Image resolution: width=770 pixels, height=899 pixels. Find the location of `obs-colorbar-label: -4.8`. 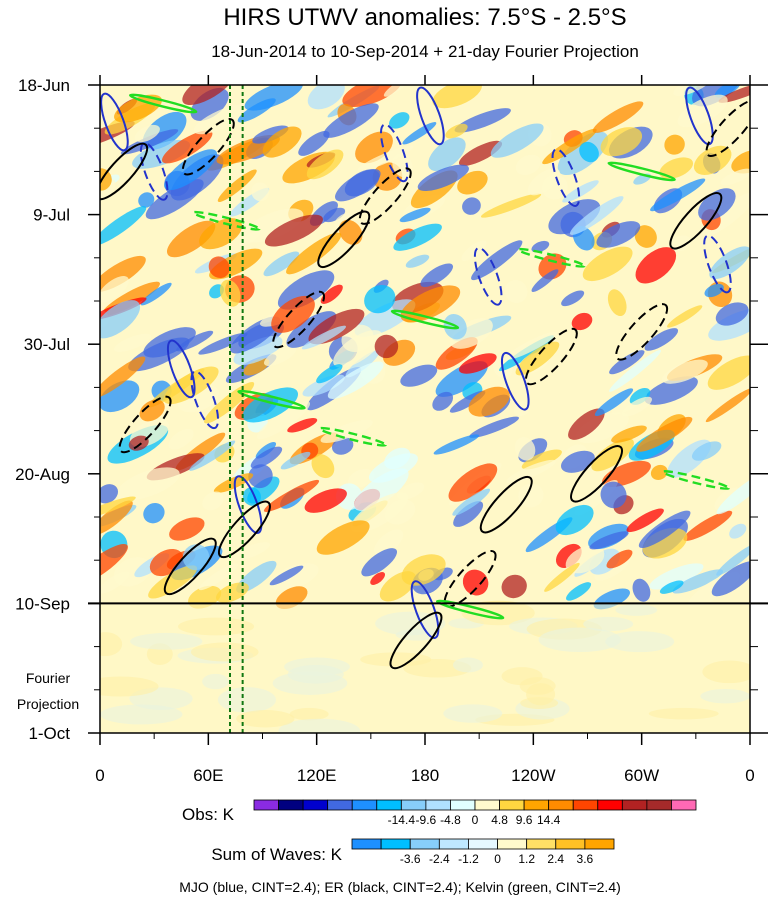

obs-colorbar-label: -4.8 is located at coordinates (450, 820).